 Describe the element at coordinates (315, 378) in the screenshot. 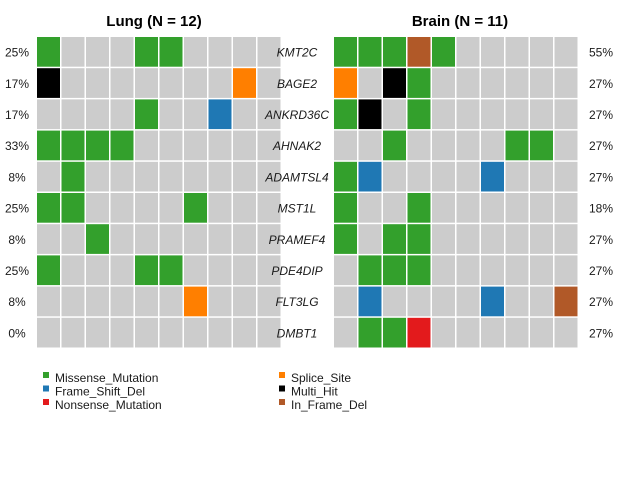

I see `legend-item: Splice_Site` at that location.